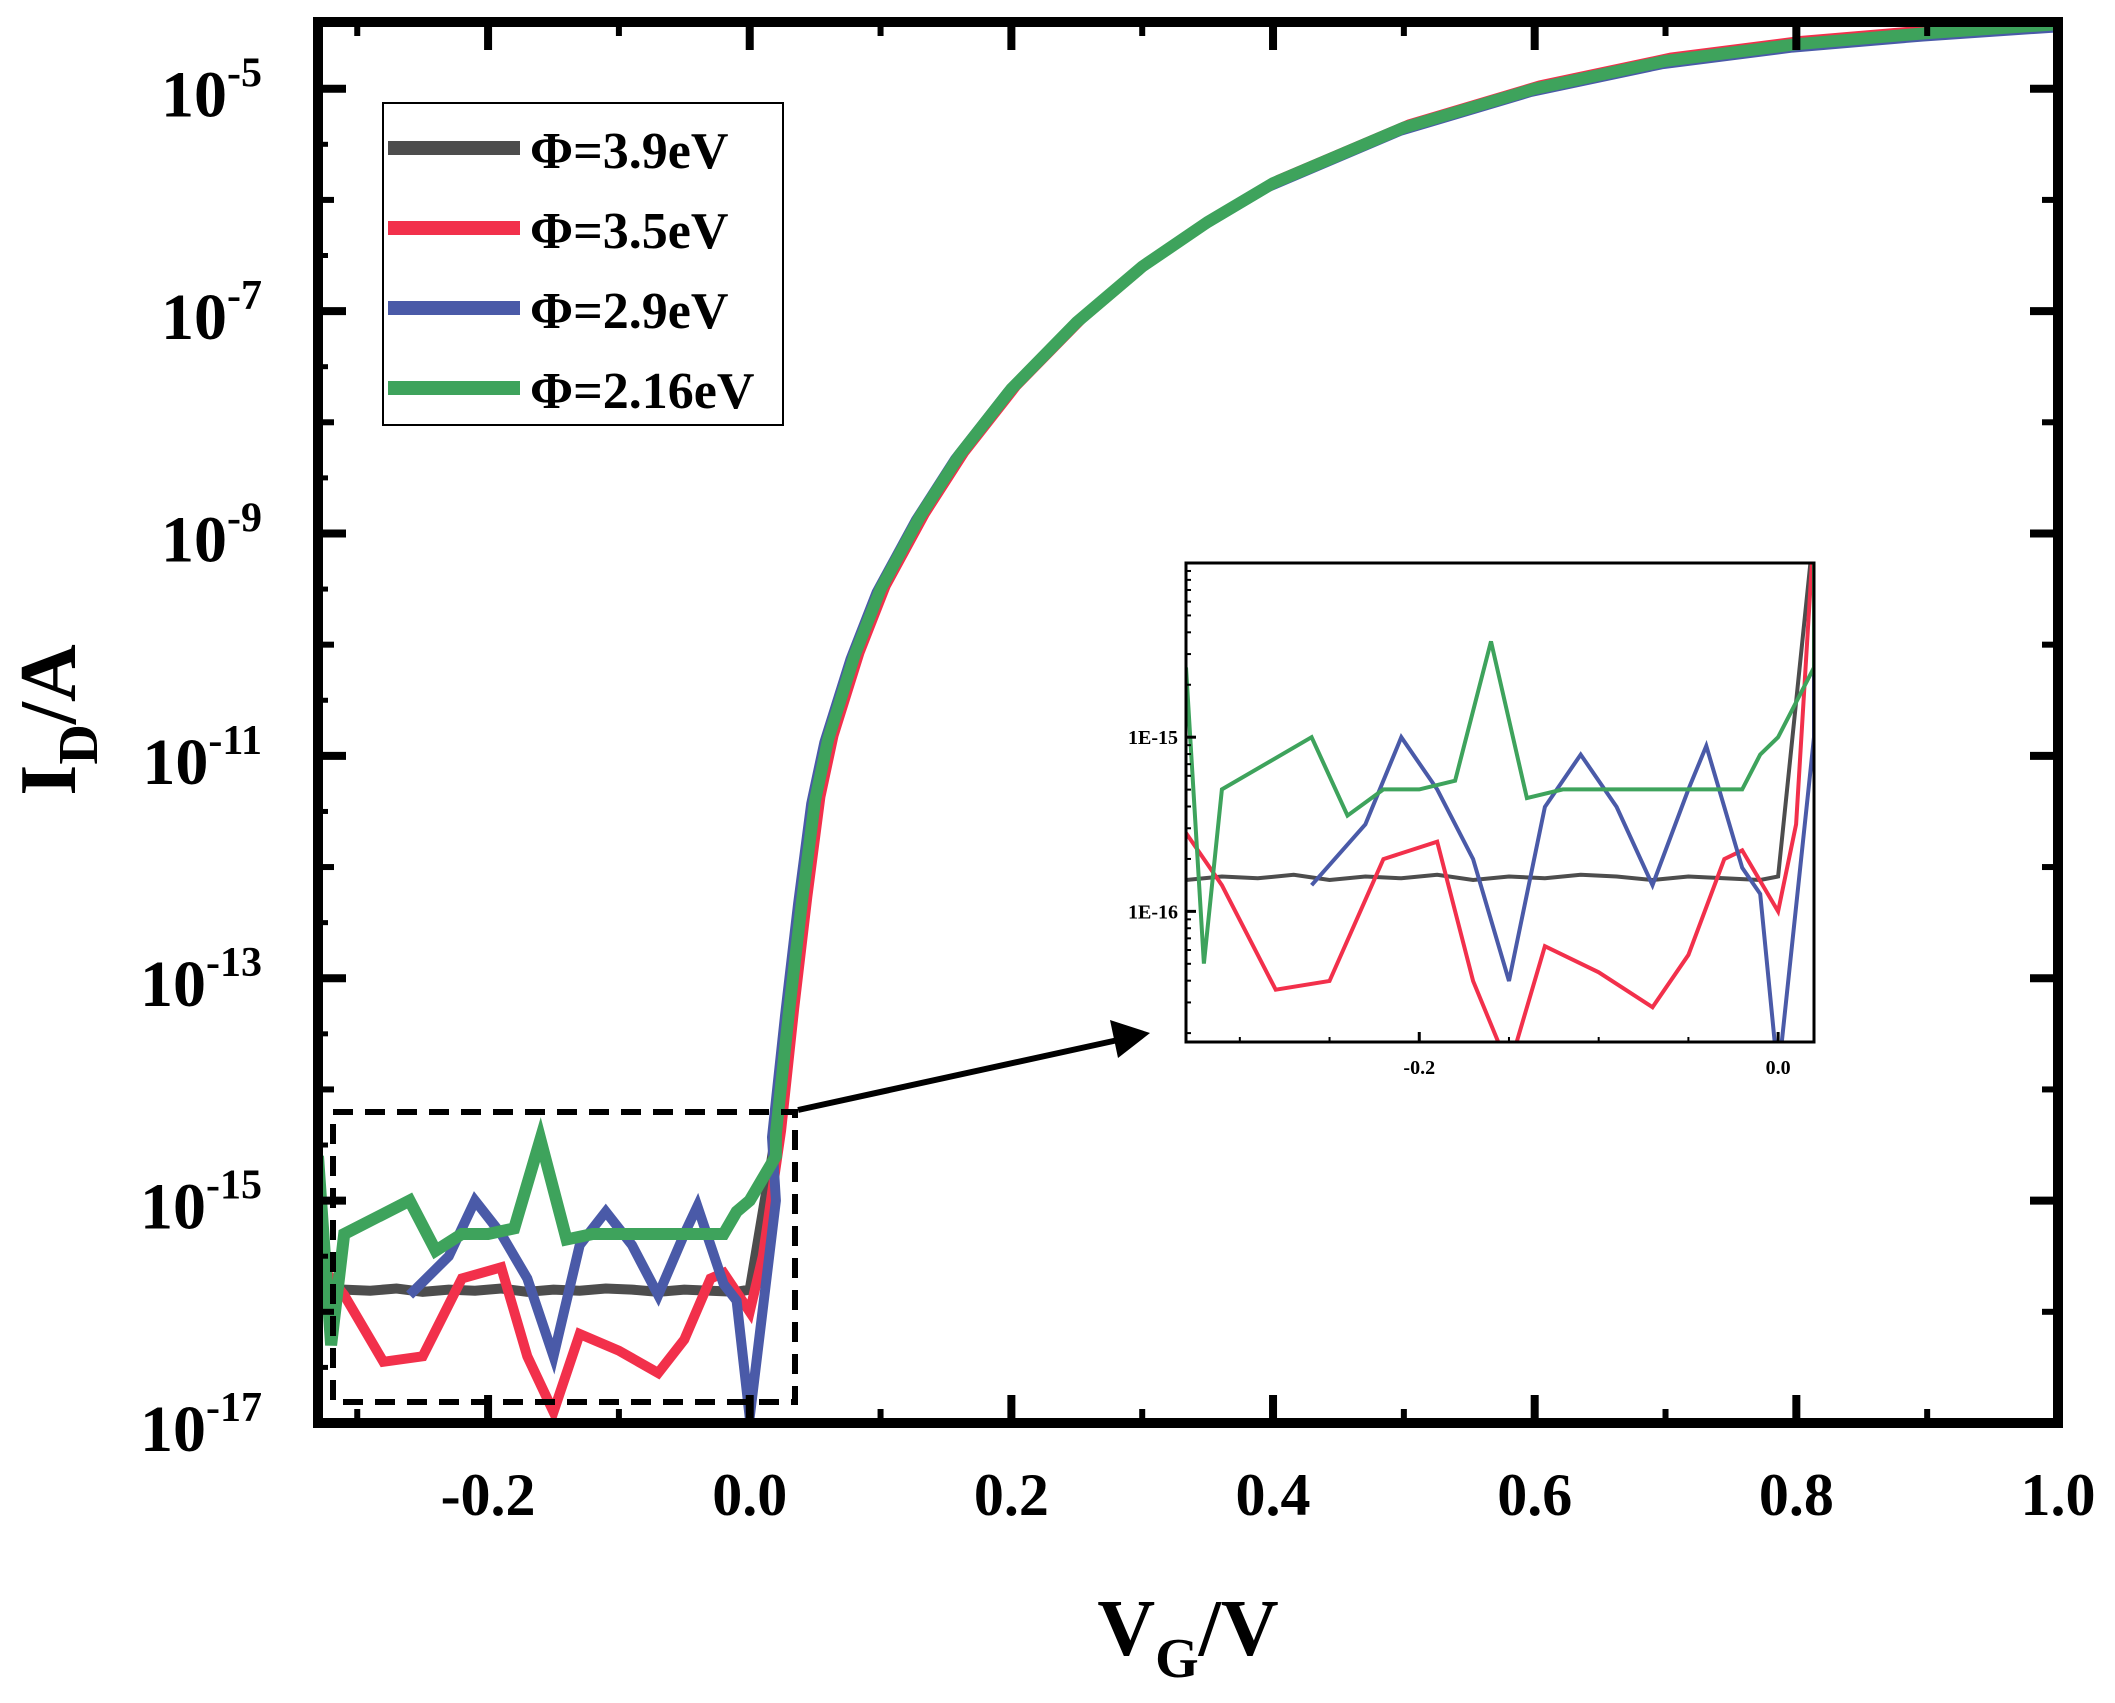 Image resolution: width=2115 pixels, height=1703 pixels. I want to click on x-tick-label: 0.6, so click(1534, 1495).